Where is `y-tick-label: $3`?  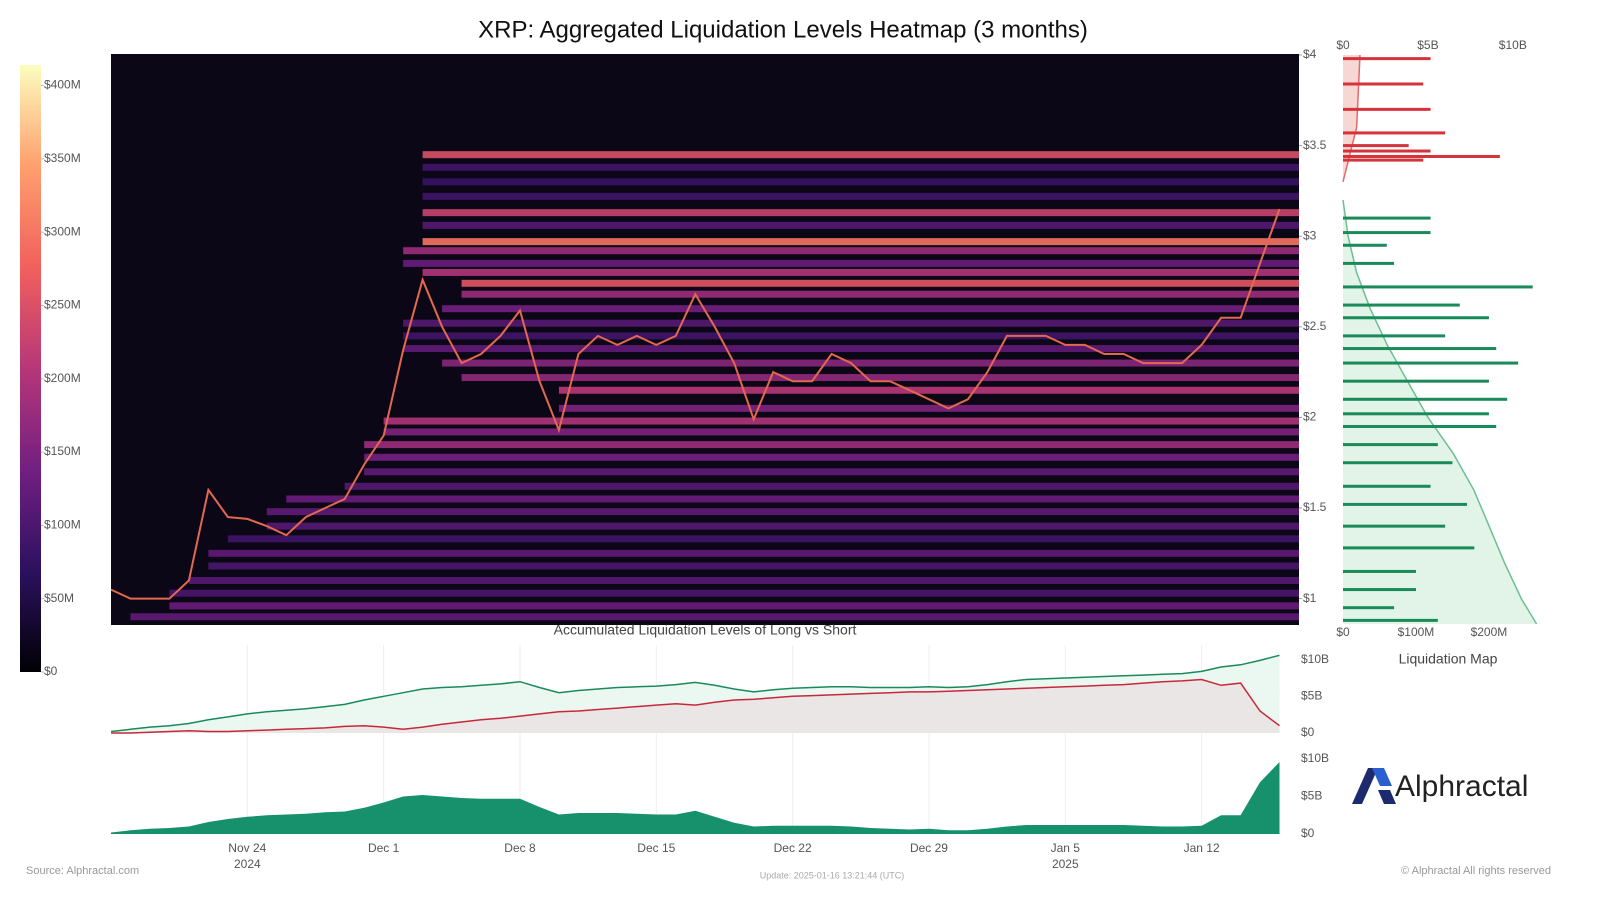 y-tick-label: $3 is located at coordinates (1310, 235).